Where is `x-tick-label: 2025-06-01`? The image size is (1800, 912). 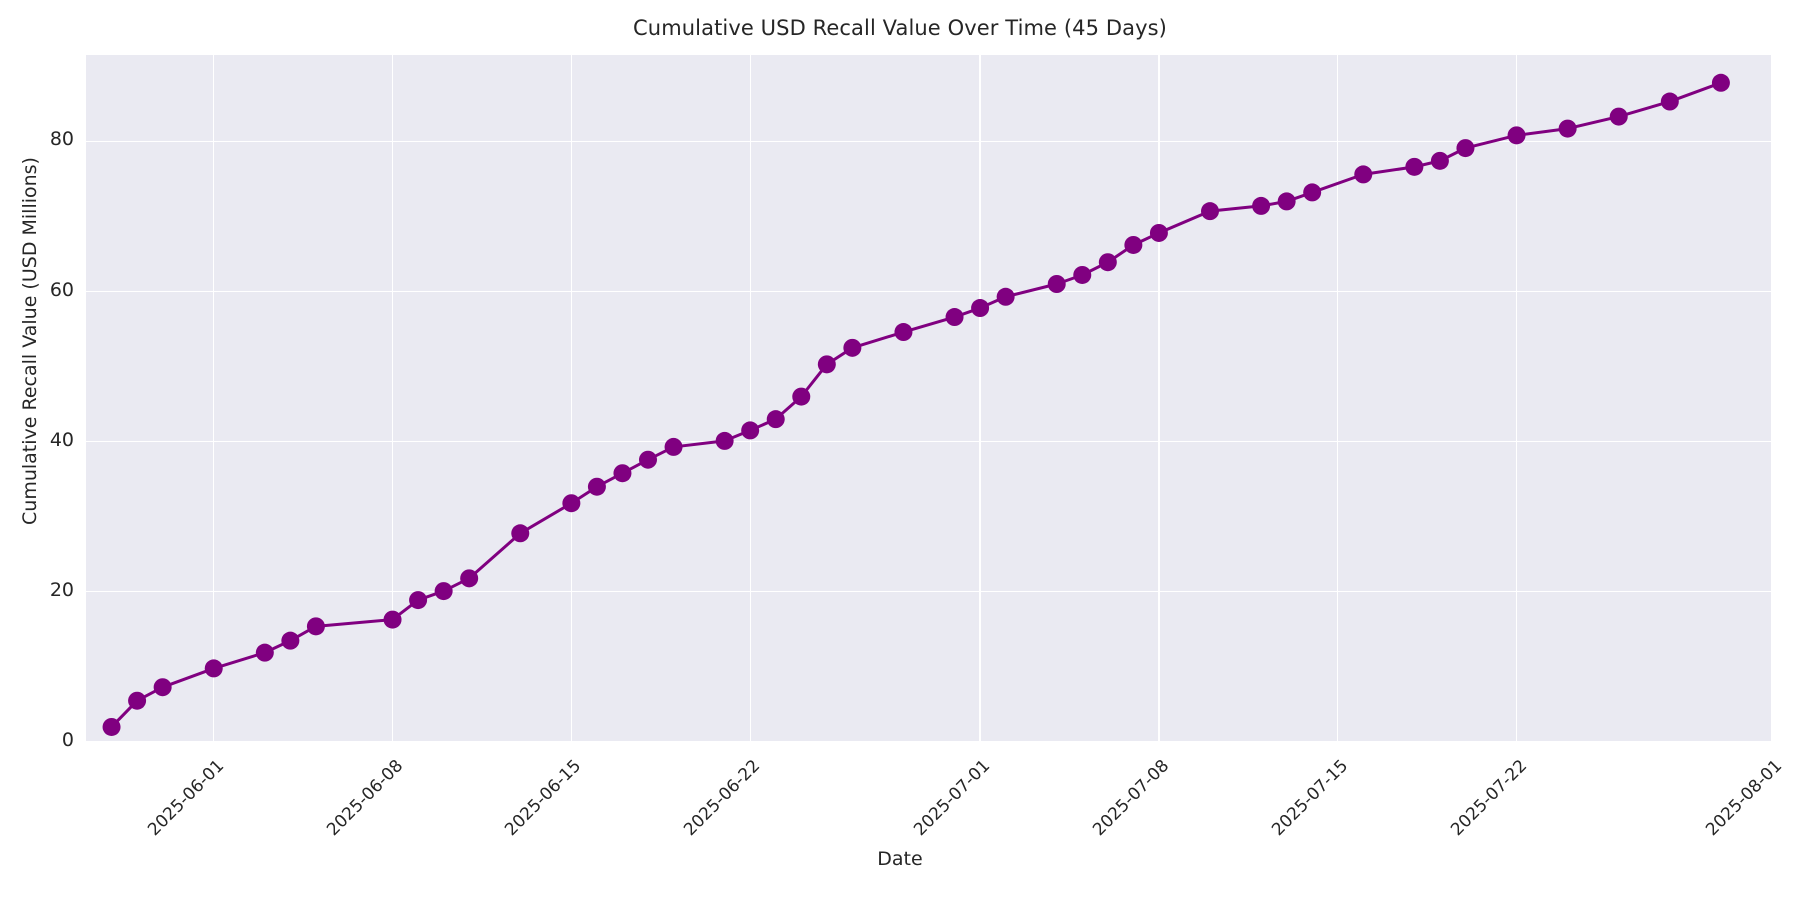 x-tick-label: 2025-06-01 is located at coordinates (185, 798).